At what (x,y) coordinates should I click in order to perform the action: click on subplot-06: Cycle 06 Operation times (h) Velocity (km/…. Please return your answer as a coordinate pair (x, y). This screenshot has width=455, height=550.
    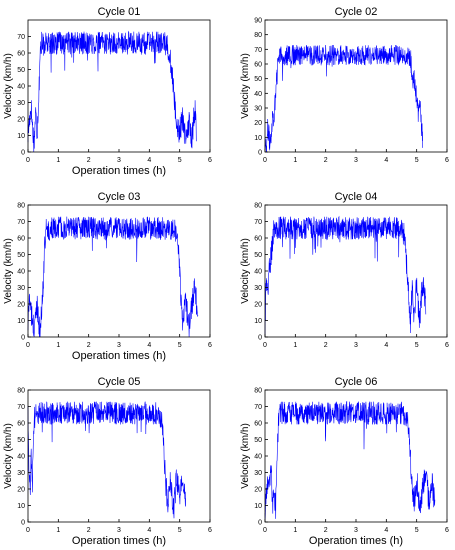
    Looking at the image, I should click on (344, 461).